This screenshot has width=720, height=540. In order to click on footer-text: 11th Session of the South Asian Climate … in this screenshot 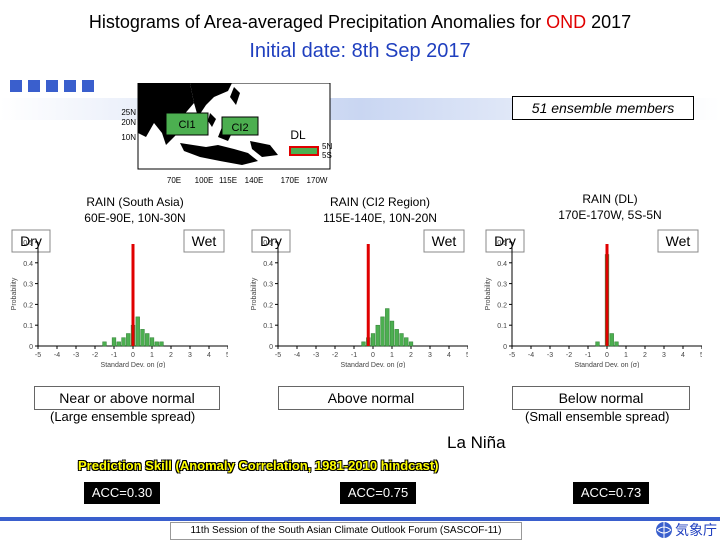, I will do `click(346, 531)`.